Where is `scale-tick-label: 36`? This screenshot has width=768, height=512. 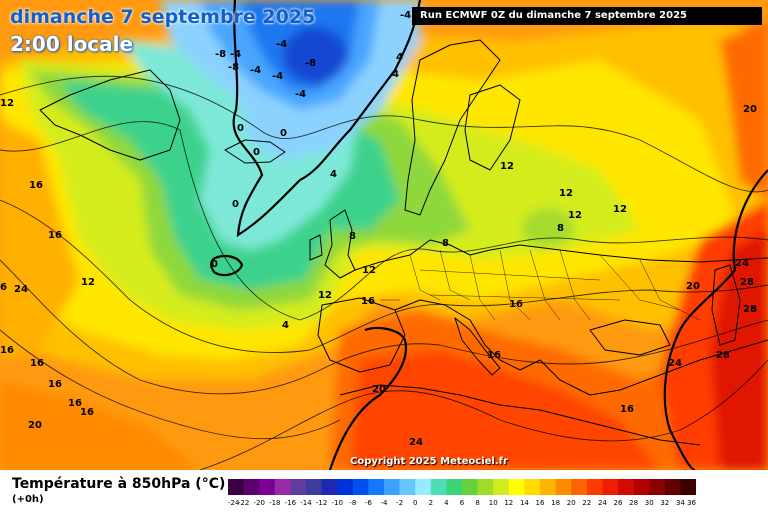 scale-tick-label: 36 is located at coordinates (691, 503).